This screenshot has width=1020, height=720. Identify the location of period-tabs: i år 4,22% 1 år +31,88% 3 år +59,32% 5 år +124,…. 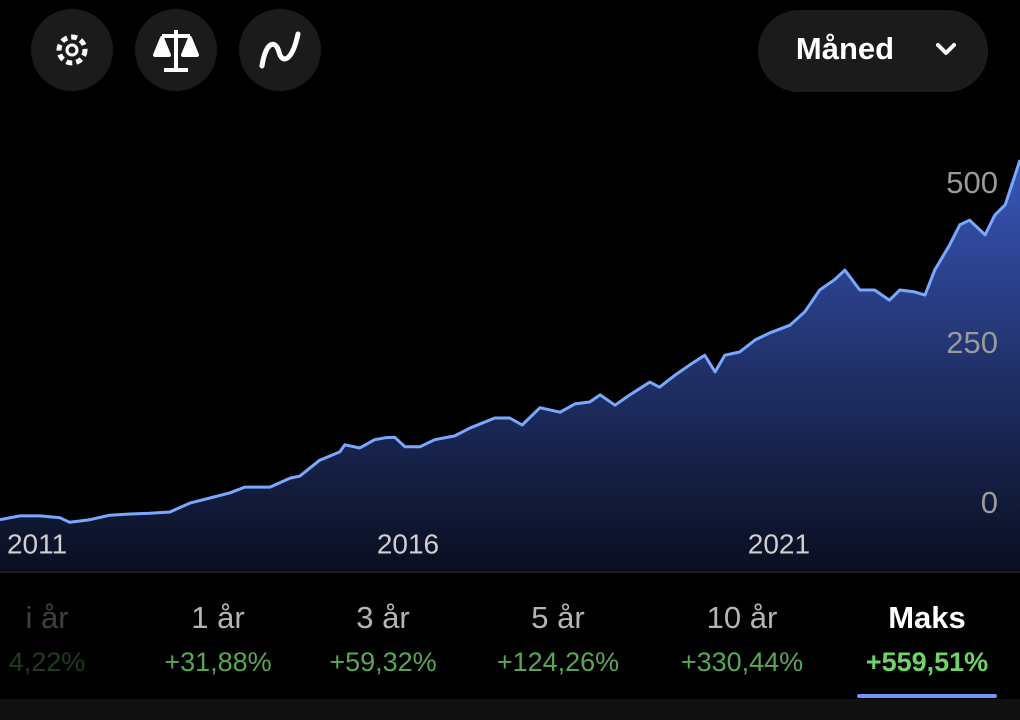
(503, 649).